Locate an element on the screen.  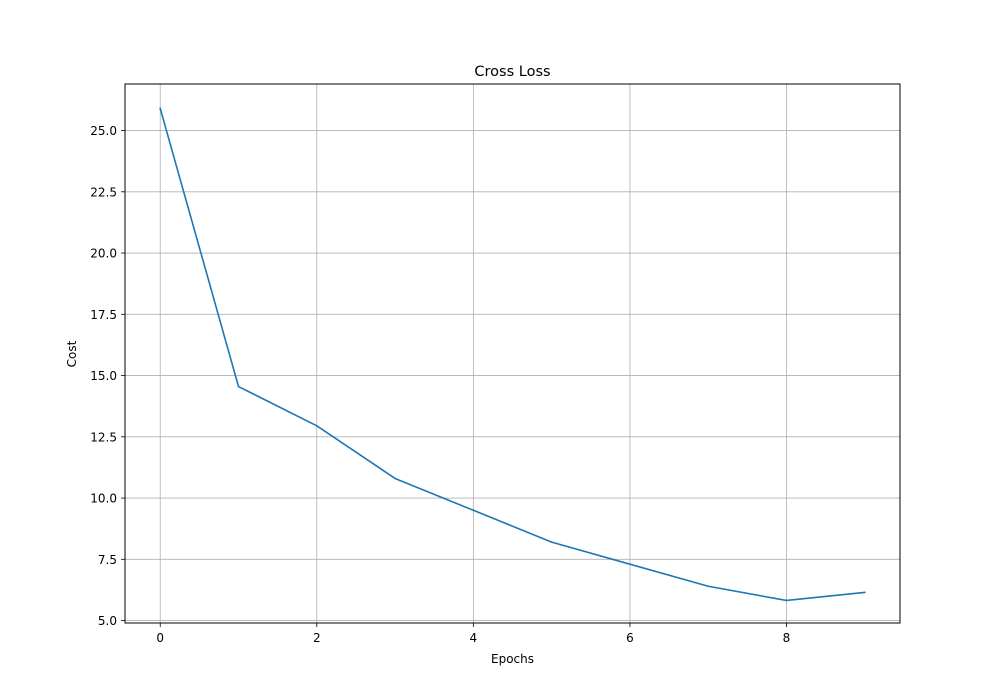
x-axis: 0 2 4 6 8 is located at coordinates (473, 634).